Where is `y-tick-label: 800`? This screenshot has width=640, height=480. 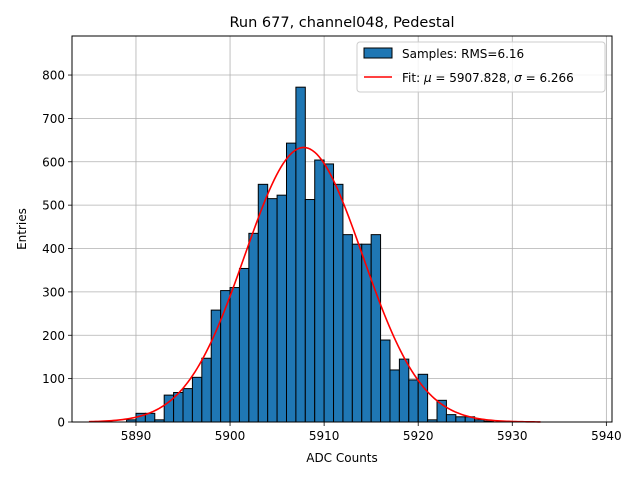 y-tick-label: 800 is located at coordinates (53, 76).